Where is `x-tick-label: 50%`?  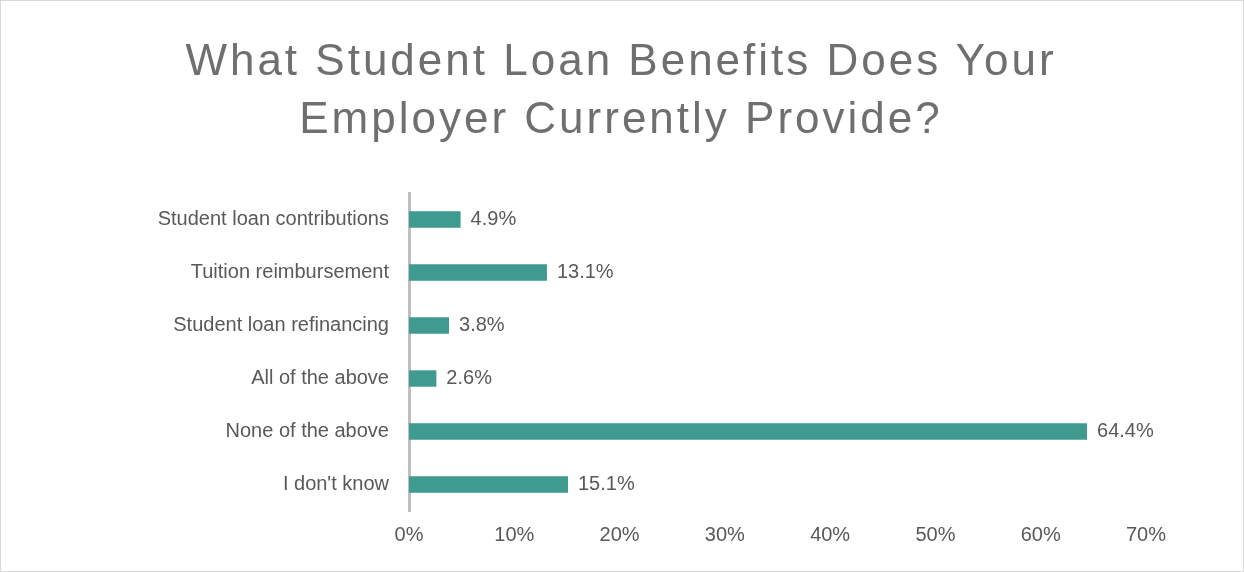
x-tick-label: 50% is located at coordinates (935, 533).